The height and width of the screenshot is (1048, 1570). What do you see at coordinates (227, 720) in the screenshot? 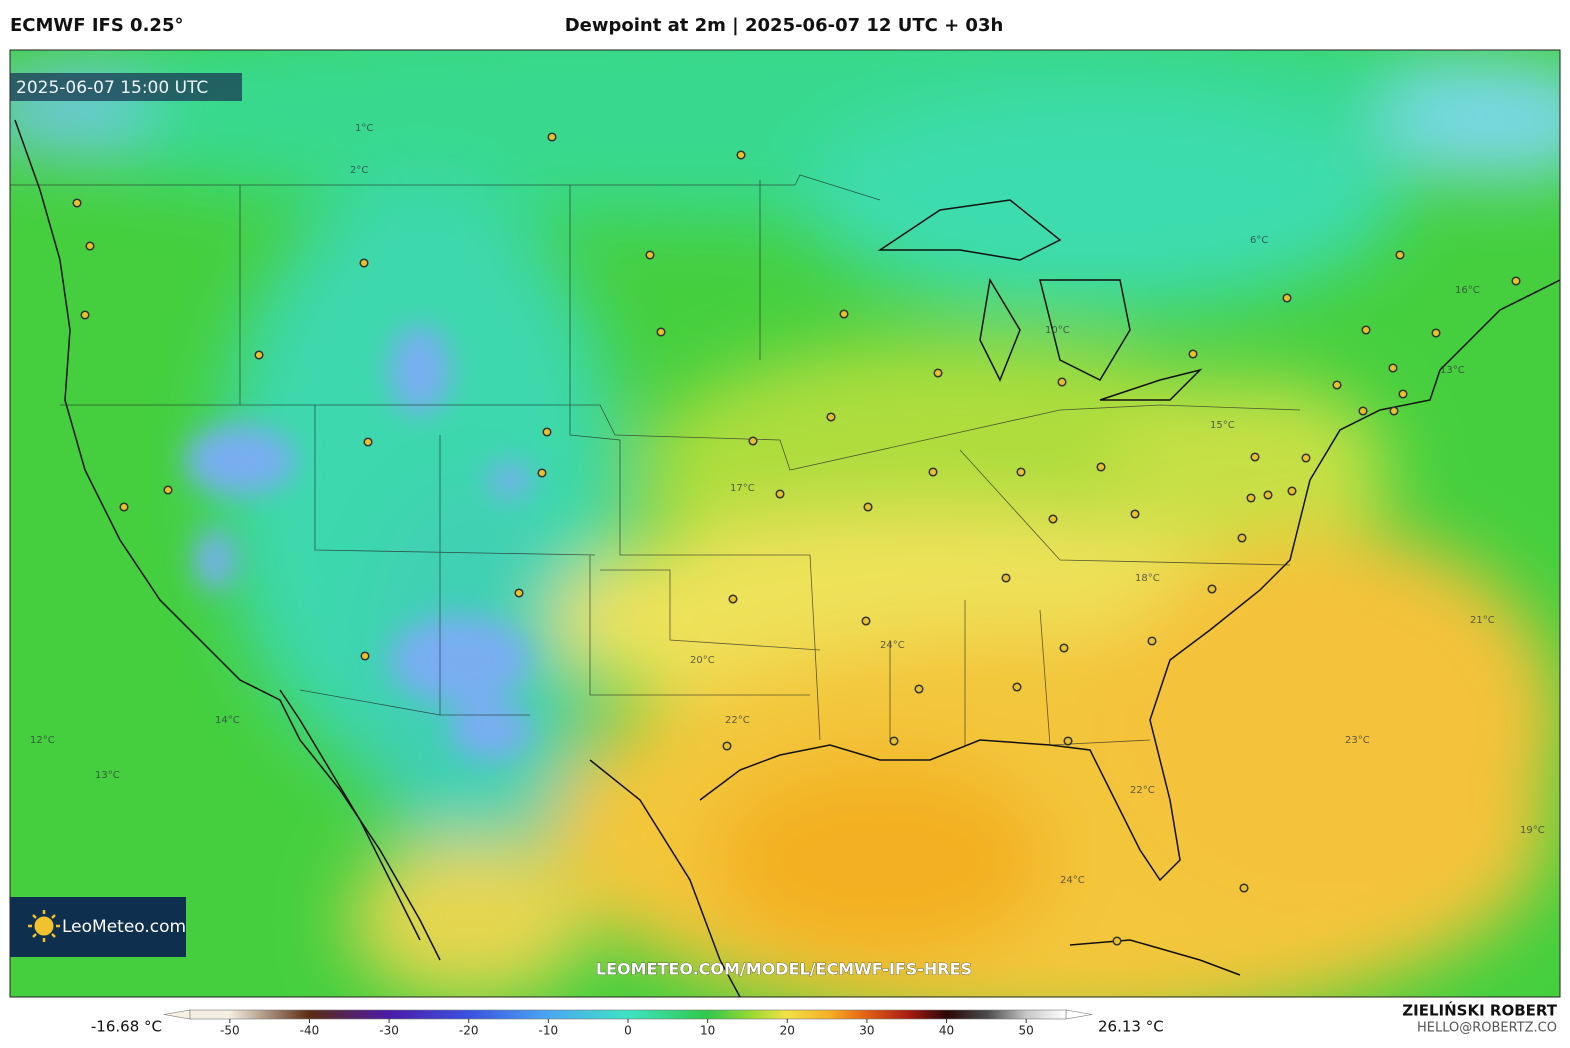
I see `contour-label: 14°C` at bounding box center [227, 720].